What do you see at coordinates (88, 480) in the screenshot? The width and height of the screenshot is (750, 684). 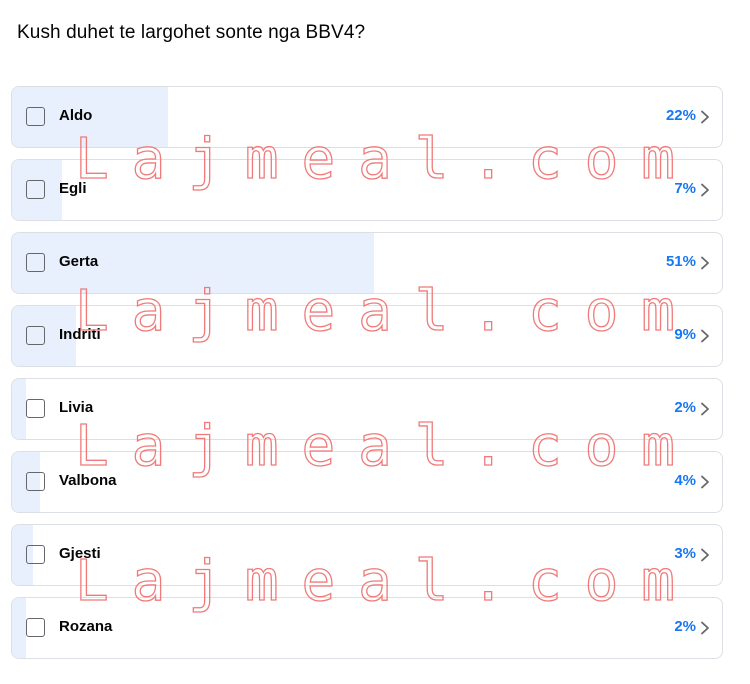 I see `option-label: Valbona` at bounding box center [88, 480].